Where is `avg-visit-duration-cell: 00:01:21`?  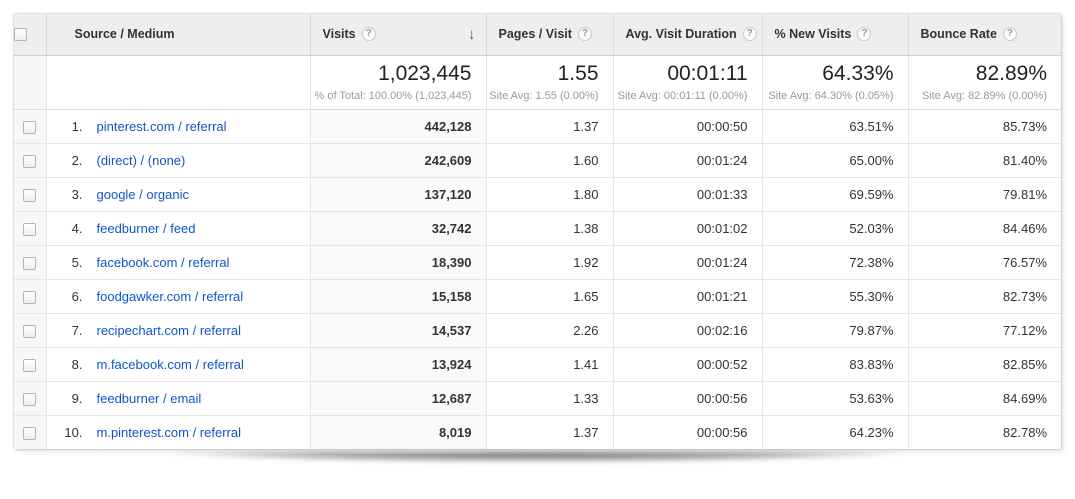 avg-visit-duration-cell: 00:01:21 is located at coordinates (688, 296).